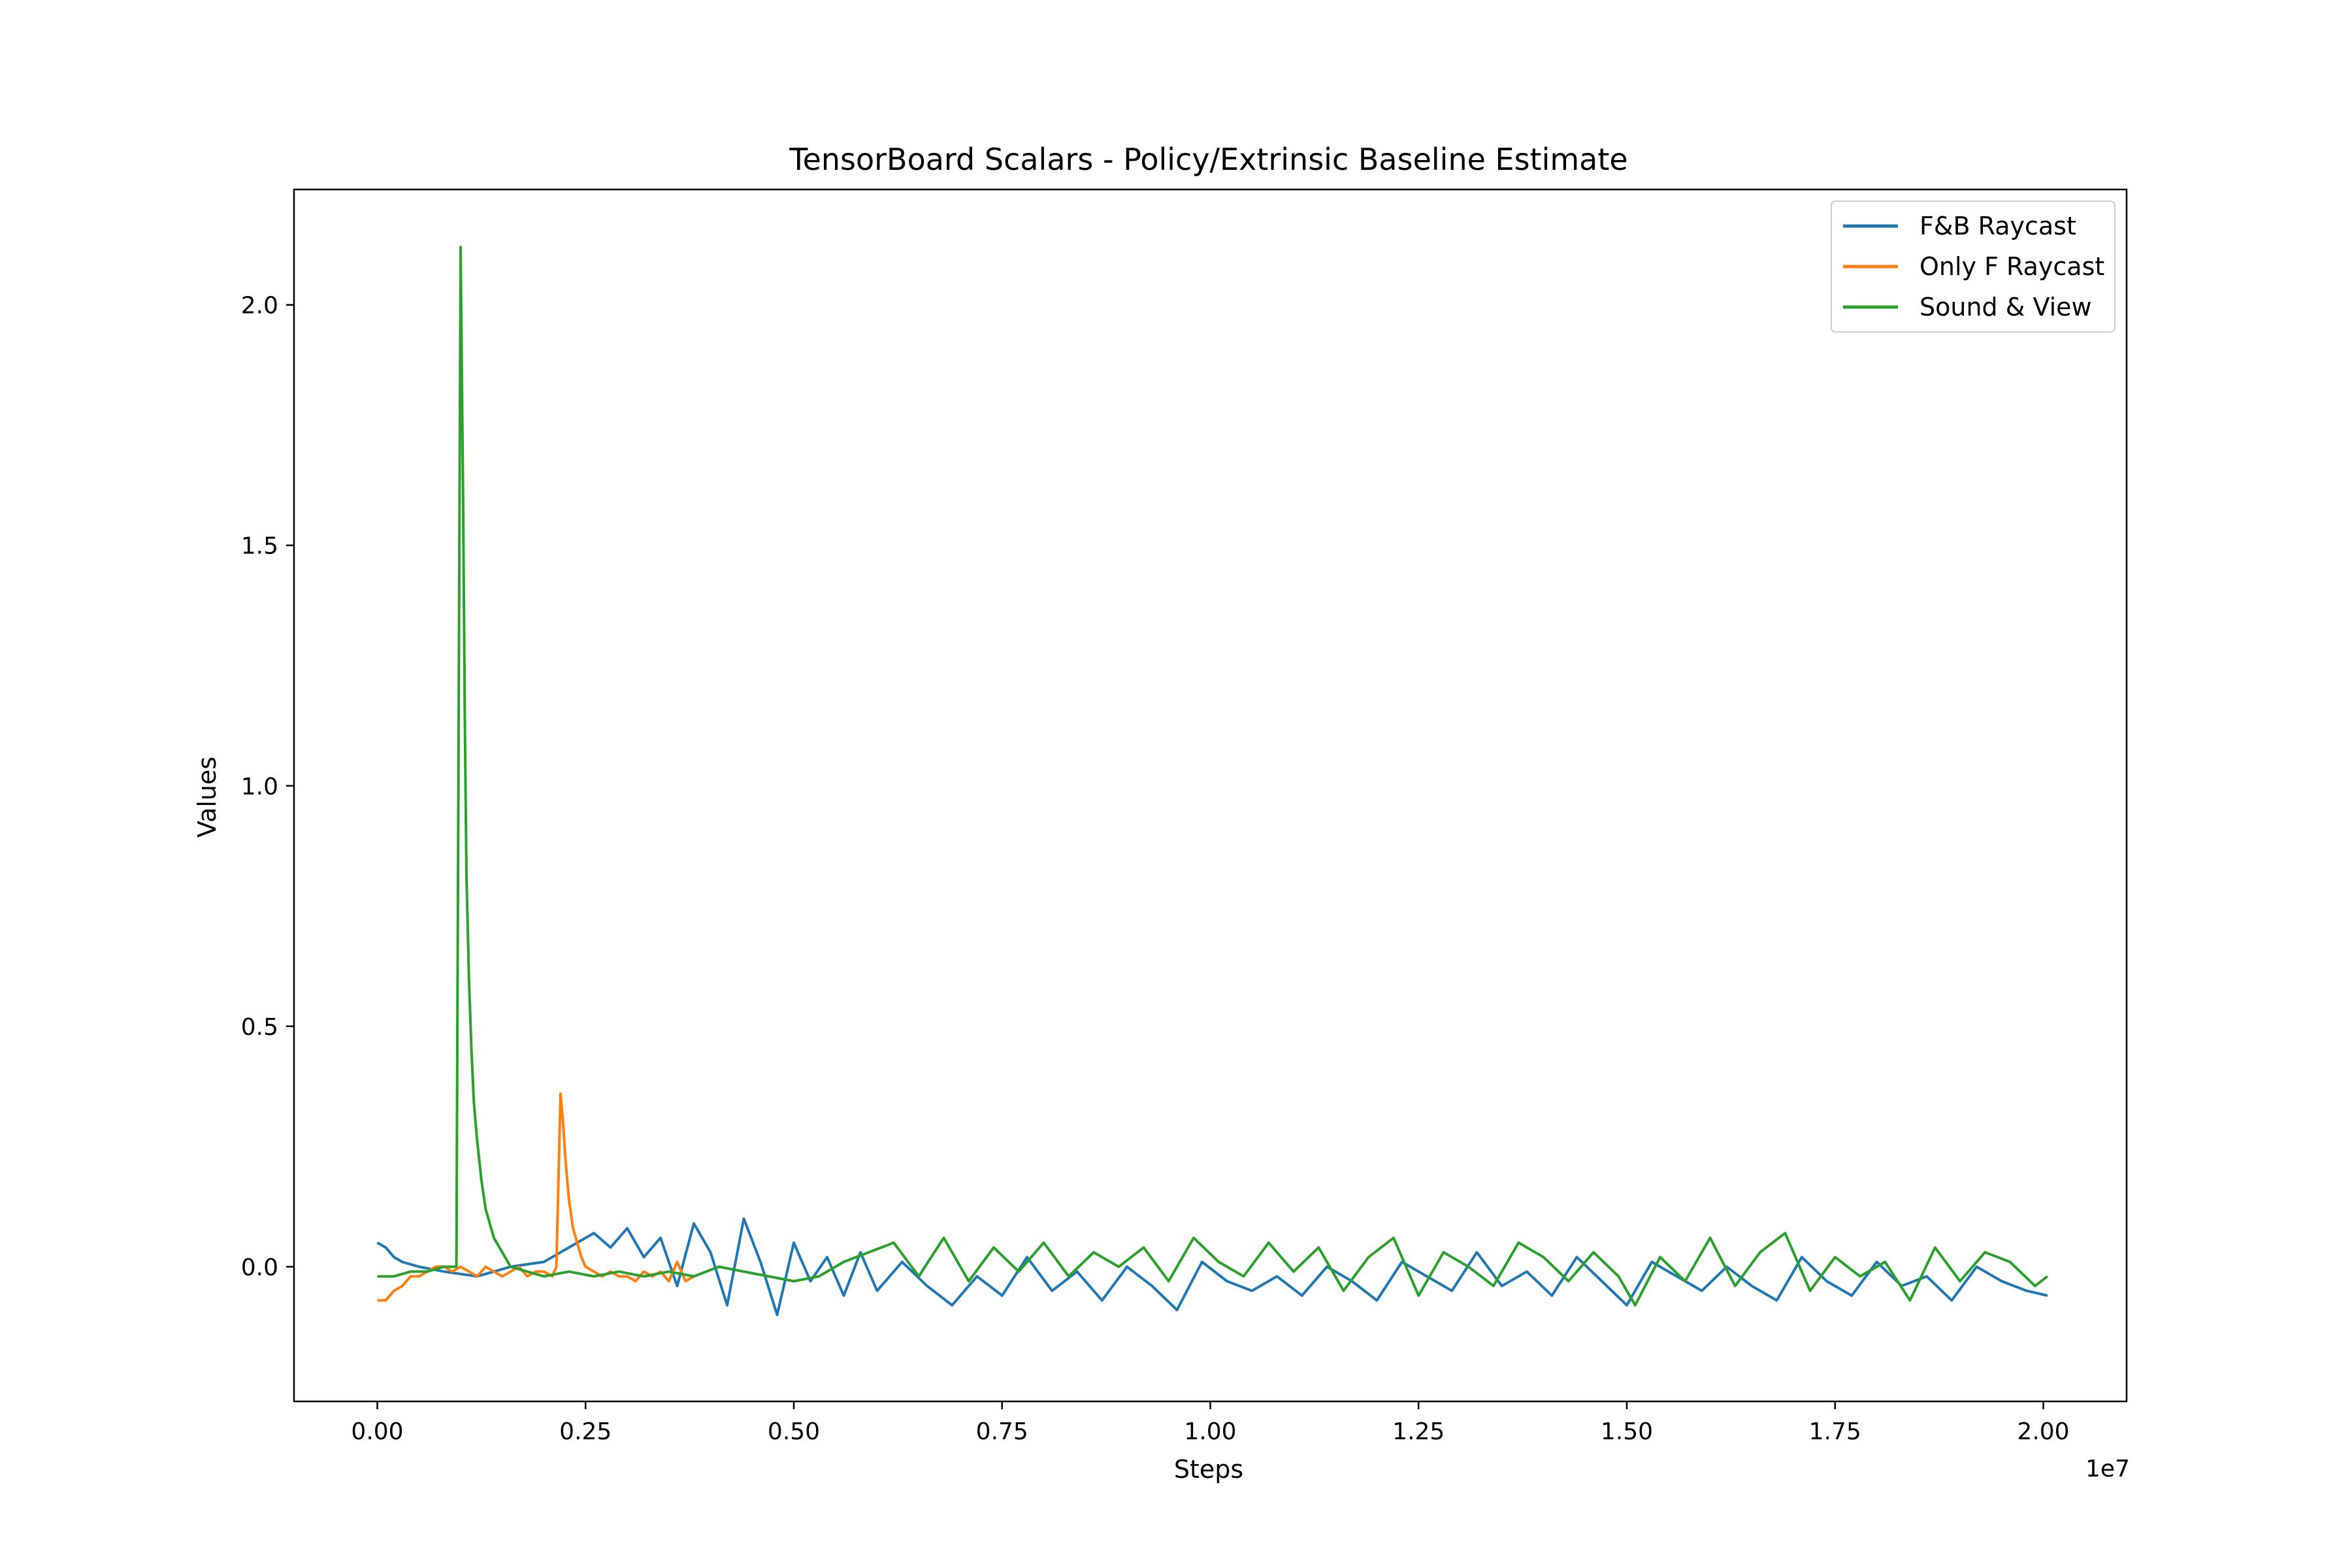 Image resolution: width=2352 pixels, height=1568 pixels. What do you see at coordinates (1208, 1469) in the screenshot?
I see `x-axis-label: Steps` at bounding box center [1208, 1469].